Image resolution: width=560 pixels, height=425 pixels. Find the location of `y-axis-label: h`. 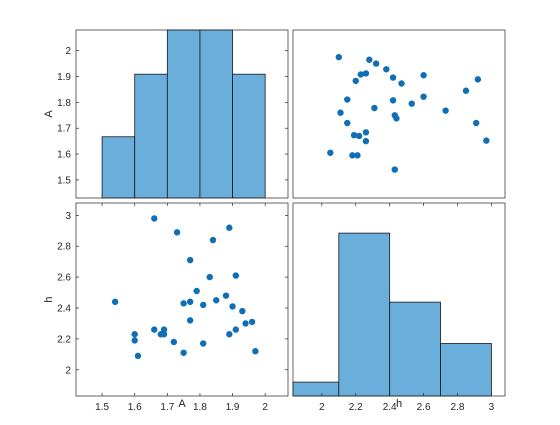

y-axis-label: h is located at coordinates (49, 299).